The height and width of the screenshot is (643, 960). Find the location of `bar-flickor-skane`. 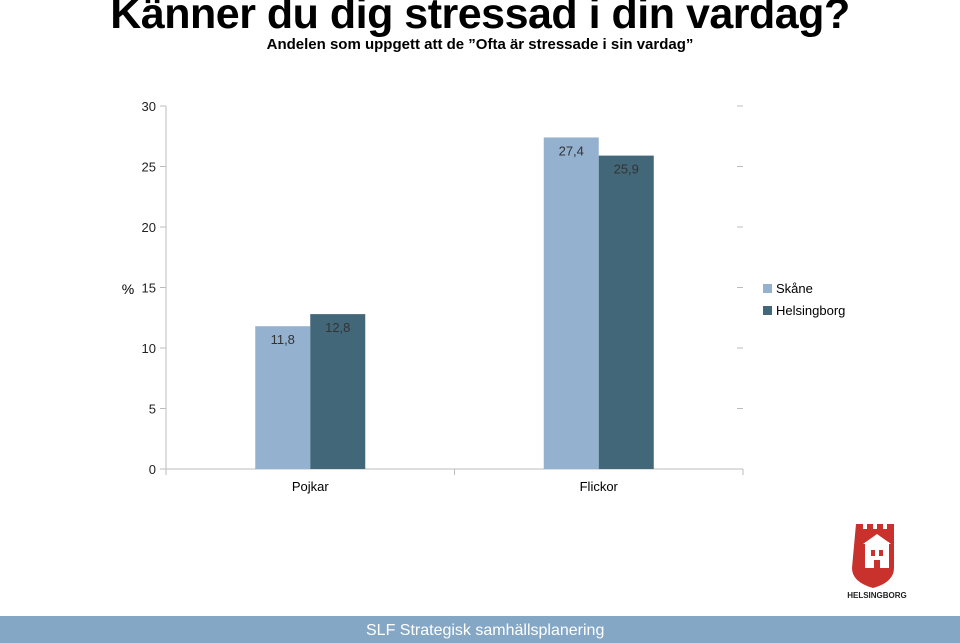

bar-flickor-skane is located at coordinates (571, 303).